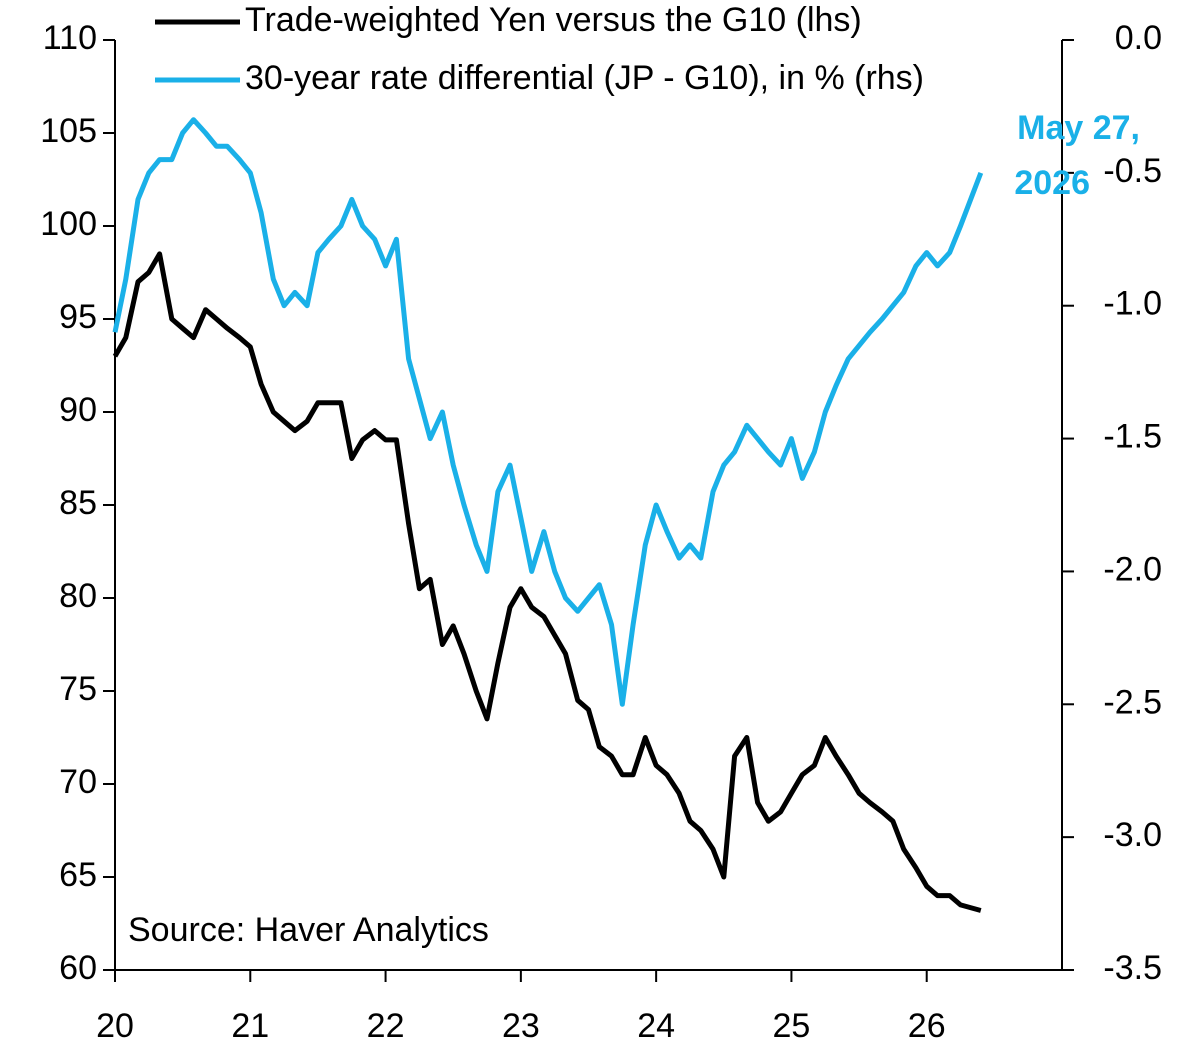 This screenshot has width=1200, height=1048. I want to click on y2-tick-label: 0.0, so click(1138, 38).